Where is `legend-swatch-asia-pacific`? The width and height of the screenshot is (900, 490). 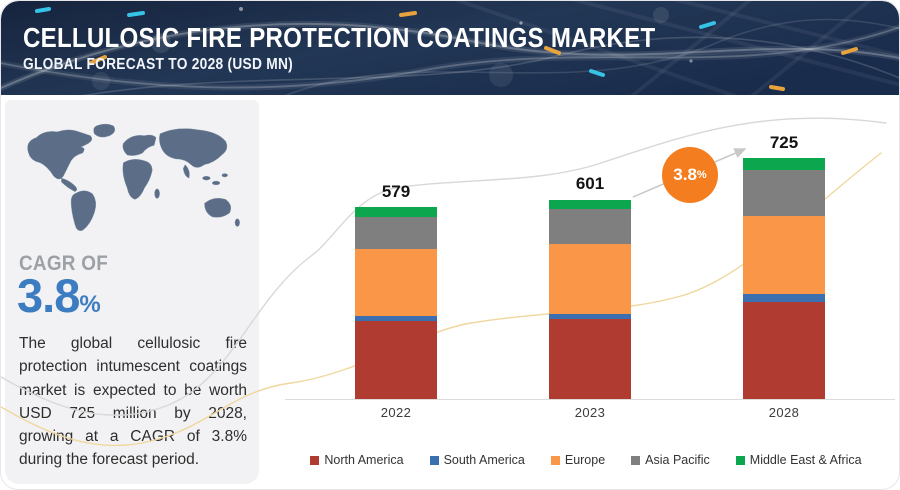
legend-swatch-asia-pacific is located at coordinates (636, 460).